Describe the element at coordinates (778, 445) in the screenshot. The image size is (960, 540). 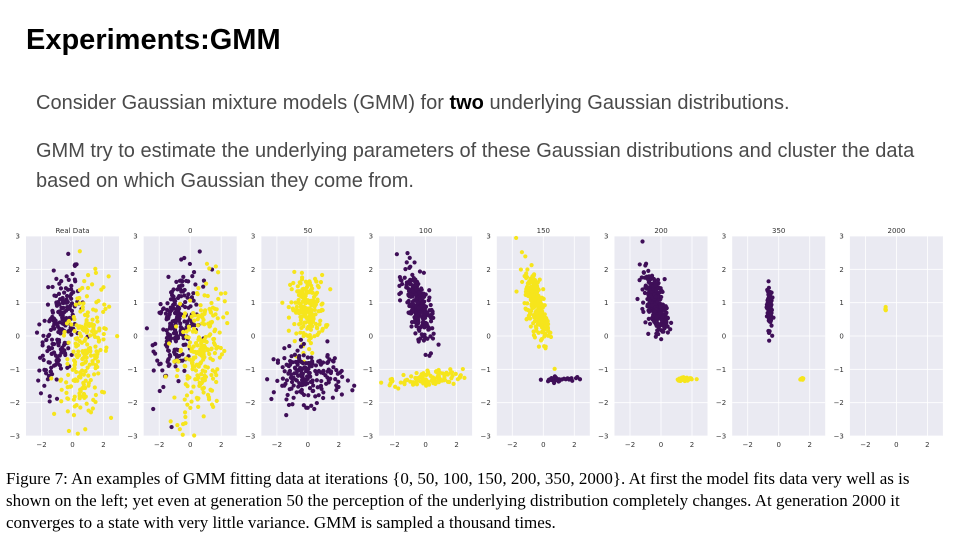
I see `x-tick-label: 0` at that location.